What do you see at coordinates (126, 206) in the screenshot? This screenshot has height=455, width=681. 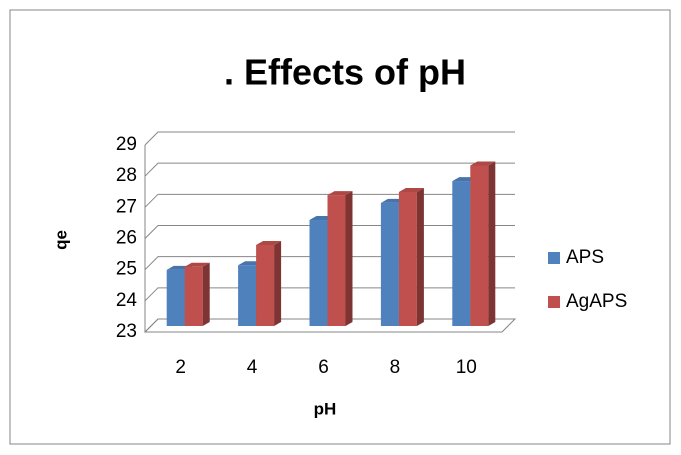 I see `y-tick-label: 27` at bounding box center [126, 206].